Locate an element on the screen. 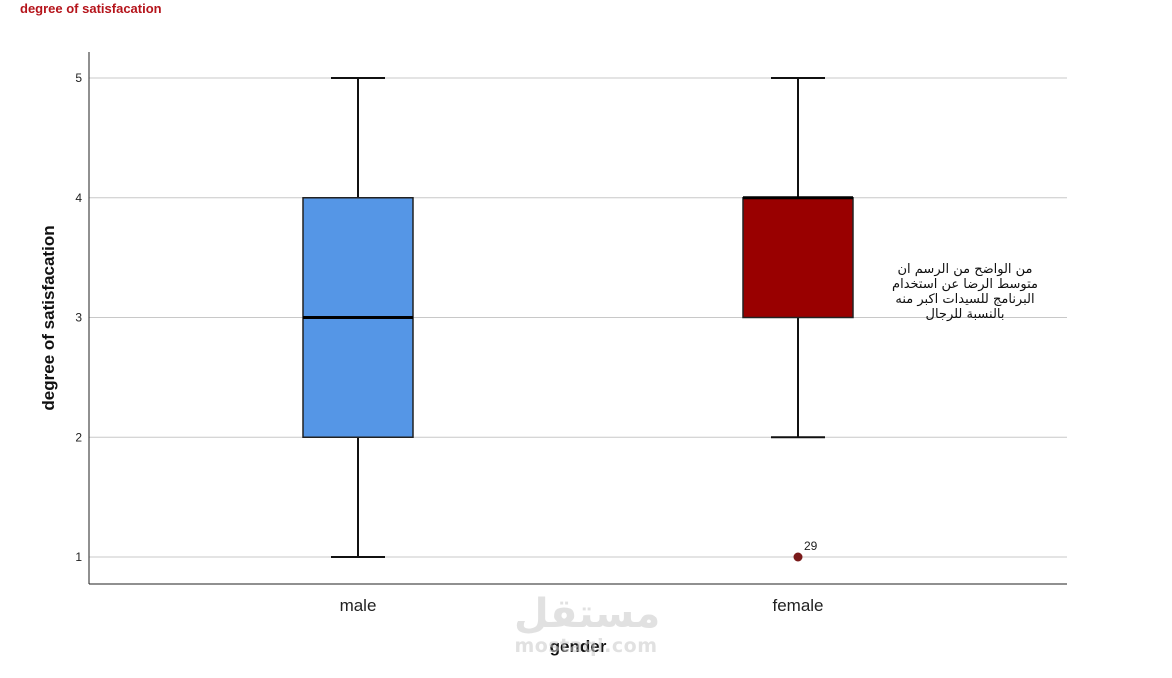 This screenshot has height=678, width=1172. annotation-line: بالنسبة للرجال is located at coordinates (965, 314).